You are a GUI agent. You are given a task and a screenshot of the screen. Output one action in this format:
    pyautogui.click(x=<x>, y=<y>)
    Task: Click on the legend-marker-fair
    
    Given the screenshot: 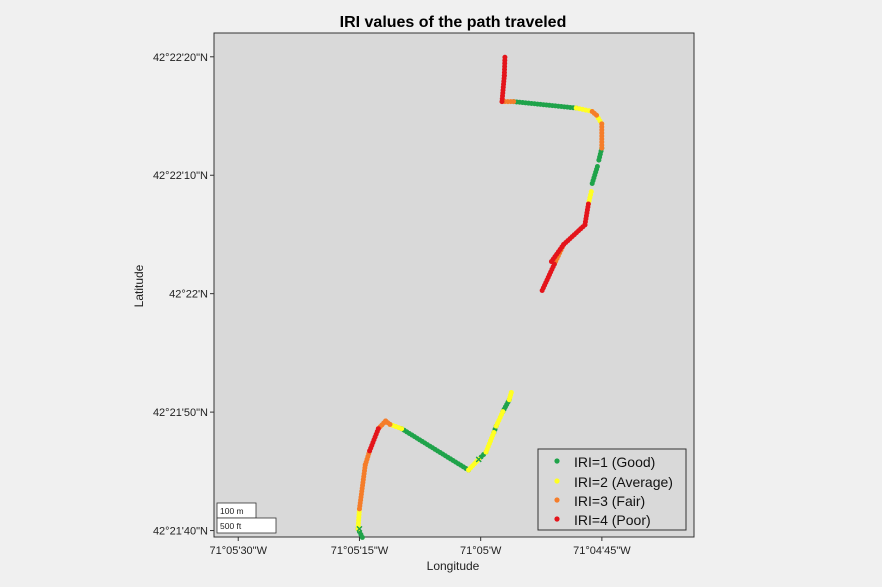 What is the action you would take?
    pyautogui.click(x=557, y=500)
    